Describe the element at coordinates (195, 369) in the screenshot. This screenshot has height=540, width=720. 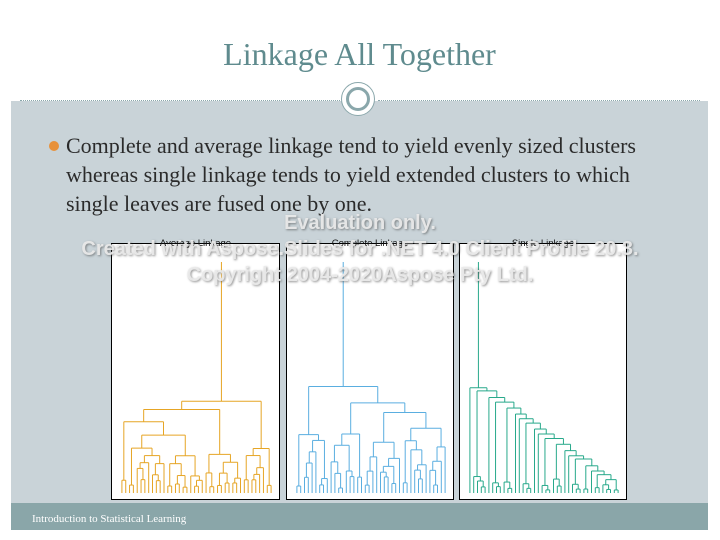
I see `dendrogram-average: Average Linkage` at that location.